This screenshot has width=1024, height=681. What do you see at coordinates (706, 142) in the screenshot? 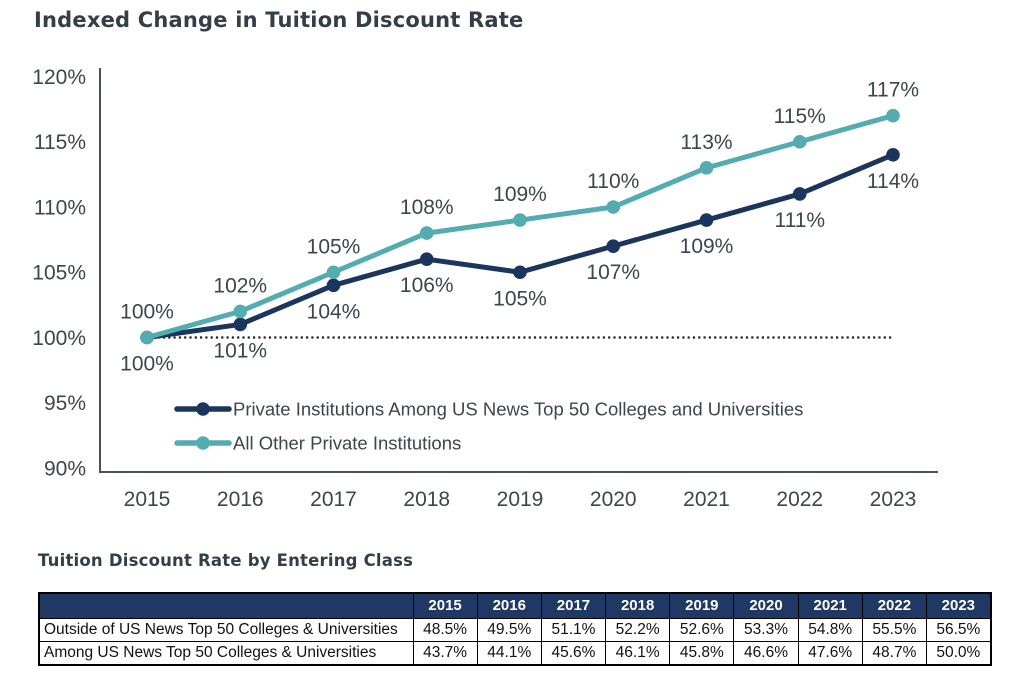
I see `data-label: 113%` at bounding box center [706, 142].